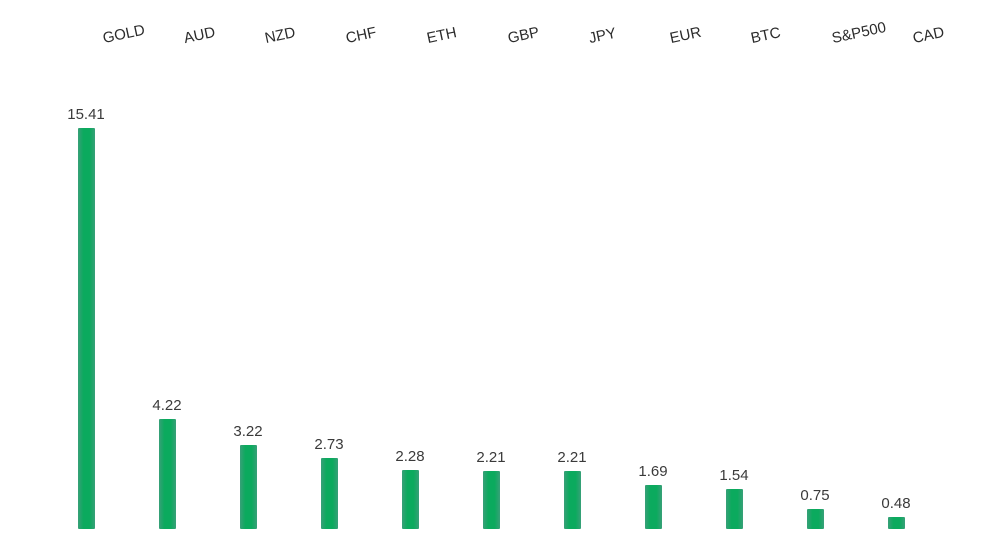  Describe the element at coordinates (572, 500) in the screenshot. I see `bar-jpy` at that location.